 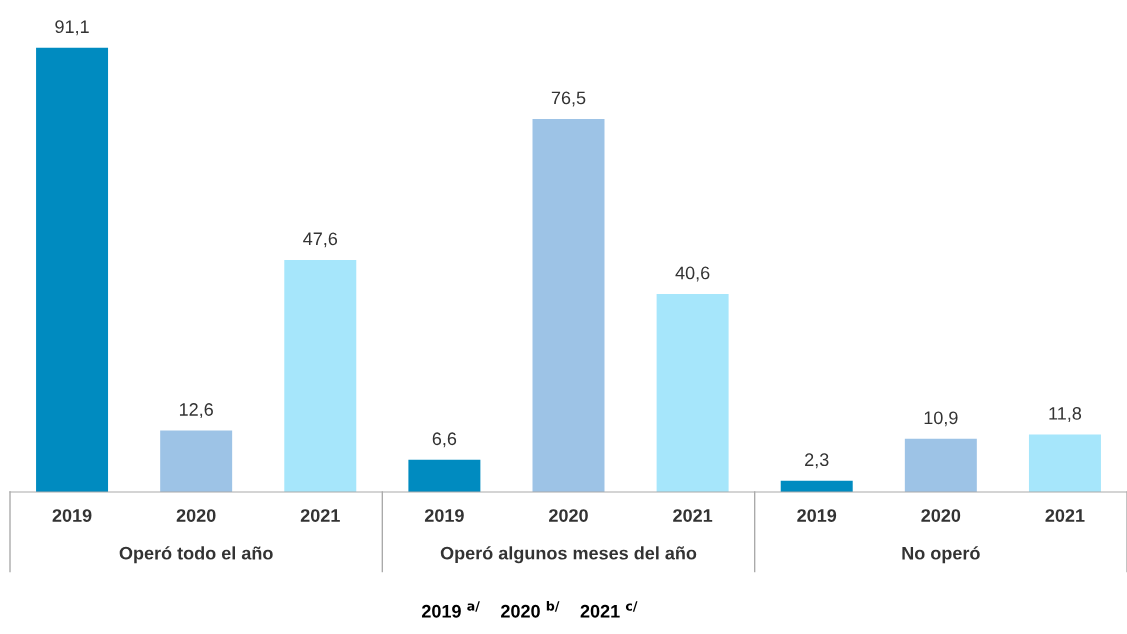 What do you see at coordinates (817, 461) in the screenshot?
I see `data-label: 2,3` at bounding box center [817, 461].